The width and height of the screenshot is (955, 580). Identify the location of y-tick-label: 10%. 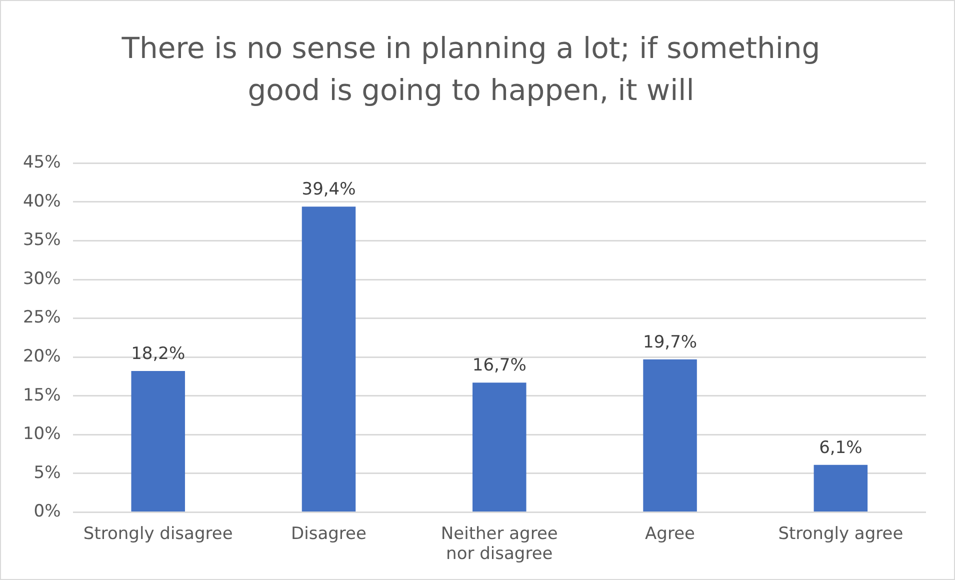
(41, 434).